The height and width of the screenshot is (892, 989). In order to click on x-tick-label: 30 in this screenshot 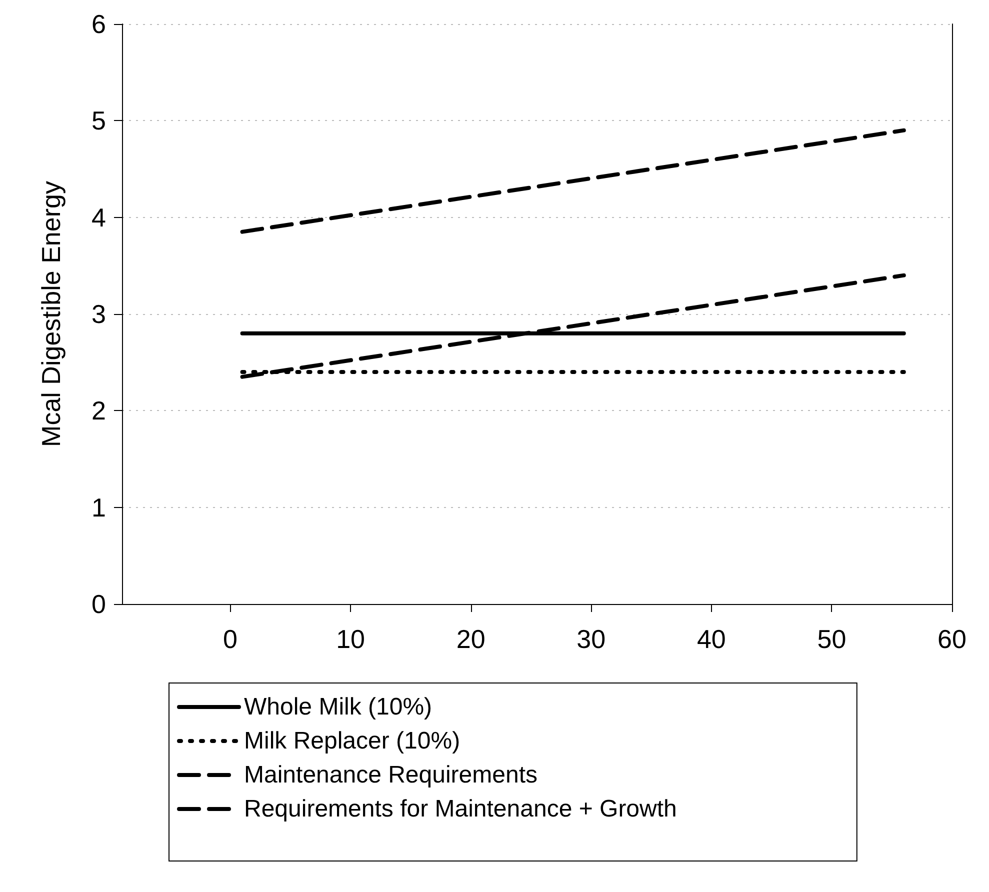, I will do `click(591, 639)`.